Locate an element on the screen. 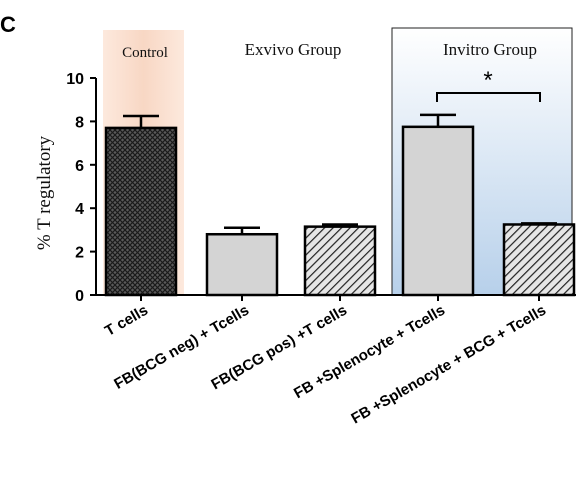 This screenshot has width=579, height=483. y-tick-label: 2 is located at coordinates (79, 253).